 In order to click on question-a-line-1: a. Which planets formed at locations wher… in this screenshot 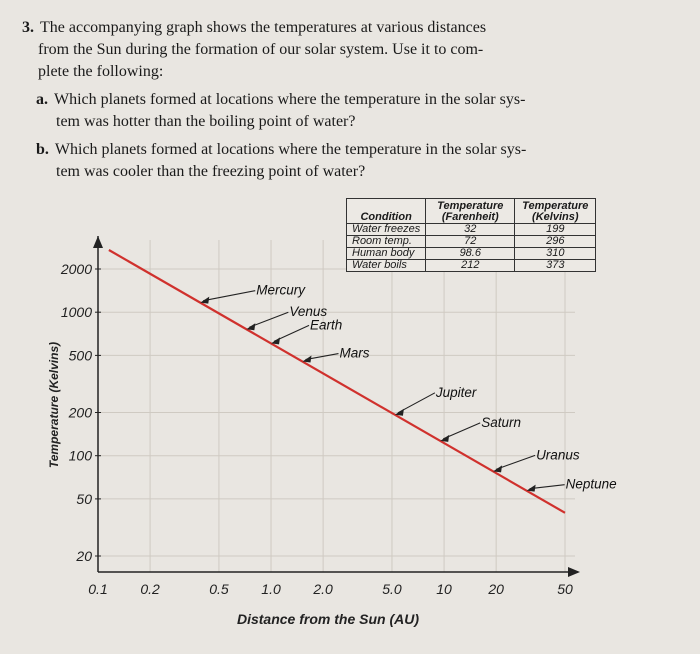, I will do `click(281, 99)`.